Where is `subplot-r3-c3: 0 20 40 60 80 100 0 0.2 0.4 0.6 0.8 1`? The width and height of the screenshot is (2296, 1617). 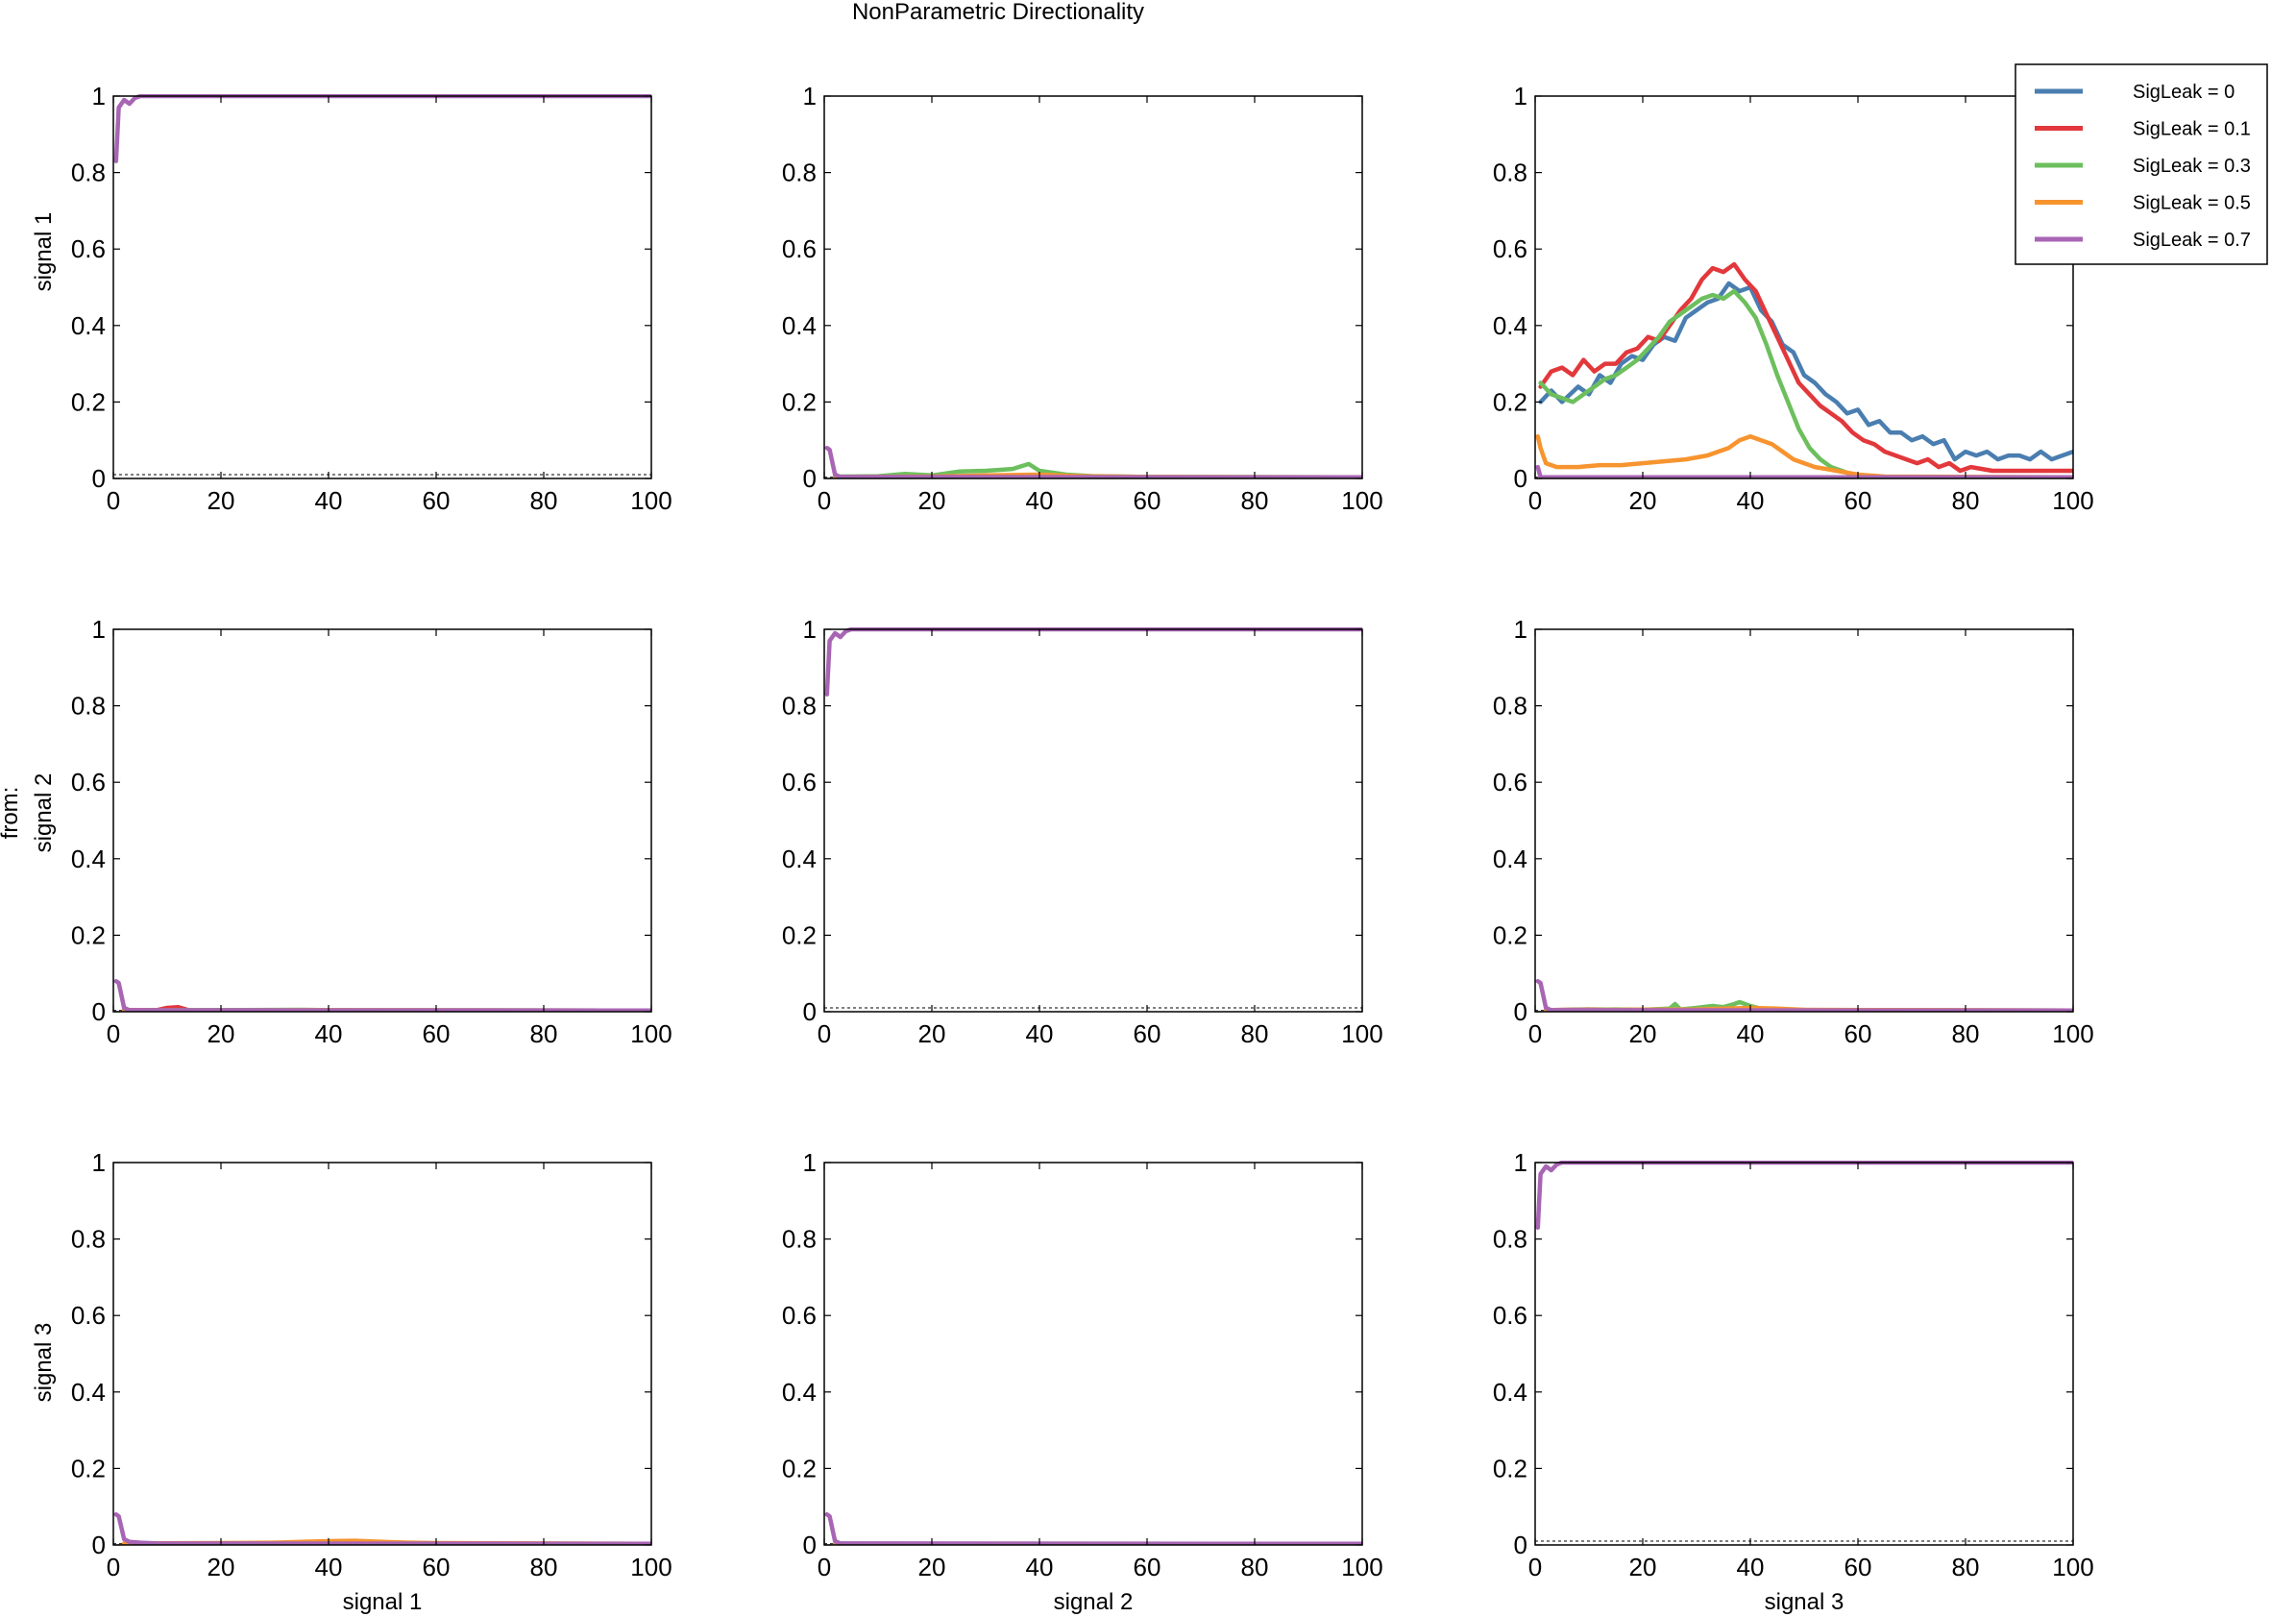 subplot-r3-c3: 0 20 40 60 80 100 0 0.2 0.4 0.6 0.8 1 is located at coordinates (1793, 1364).